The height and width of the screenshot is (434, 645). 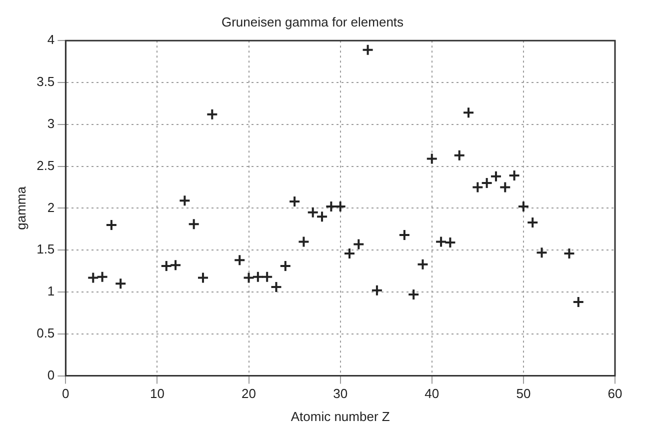 I want to click on x-tick-label: 10, so click(x=157, y=394).